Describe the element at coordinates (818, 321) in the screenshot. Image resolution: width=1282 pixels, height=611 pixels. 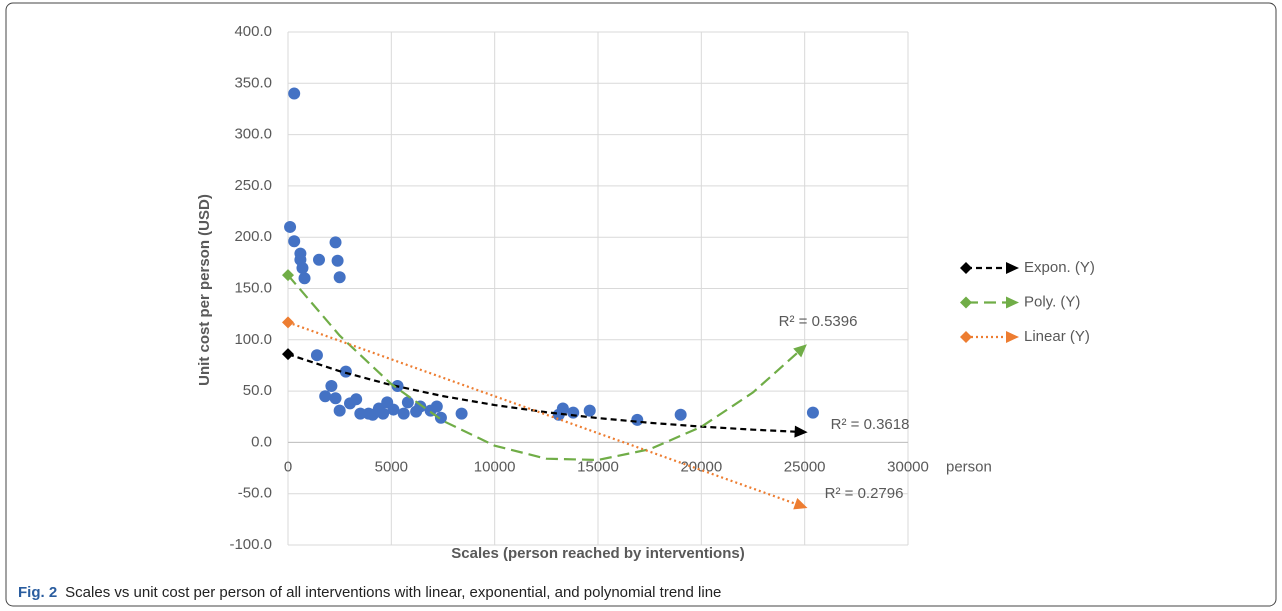
I see `r-squared-label: R² = 0.5396` at that location.